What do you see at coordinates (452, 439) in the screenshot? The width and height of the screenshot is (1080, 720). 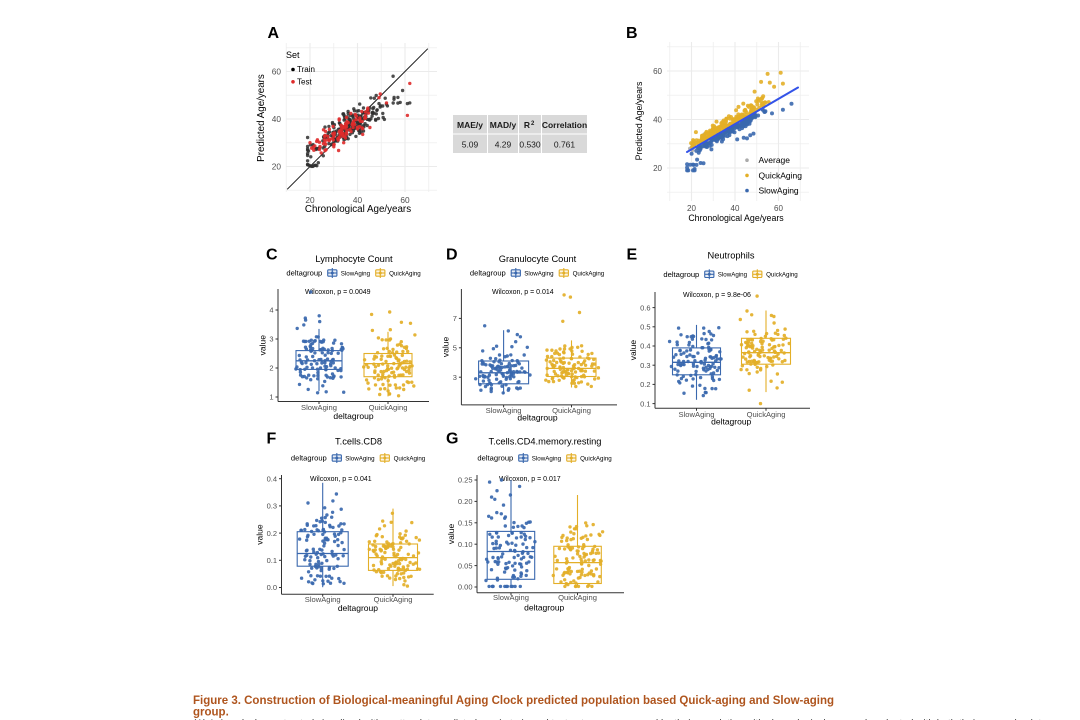 I see `svg-text: G` at bounding box center [452, 439].